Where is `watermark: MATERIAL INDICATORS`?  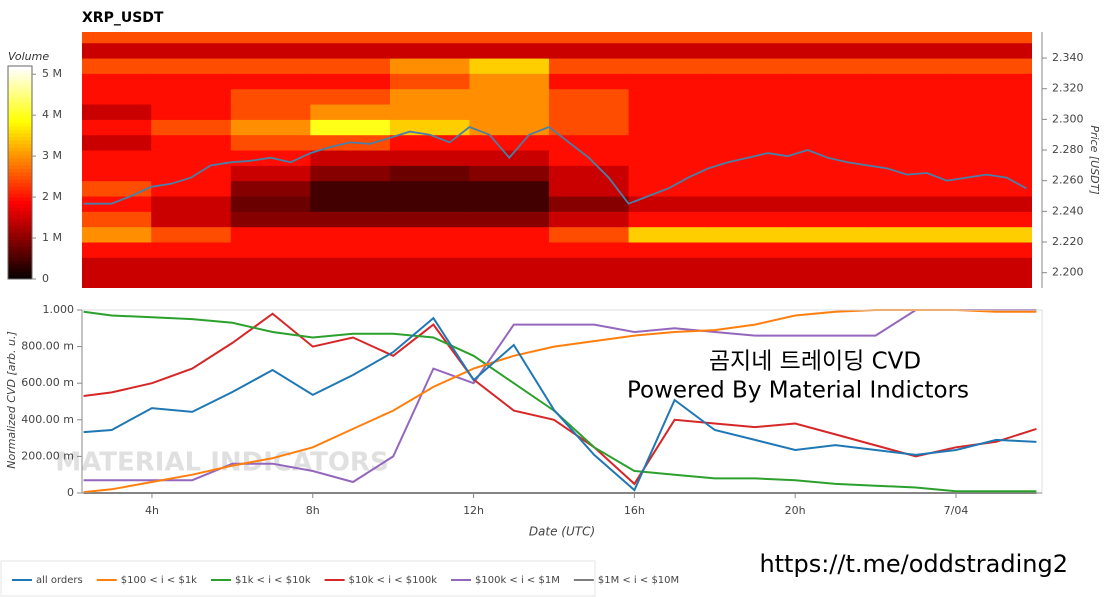 watermark: MATERIAL INDICATORS is located at coordinates (221, 463).